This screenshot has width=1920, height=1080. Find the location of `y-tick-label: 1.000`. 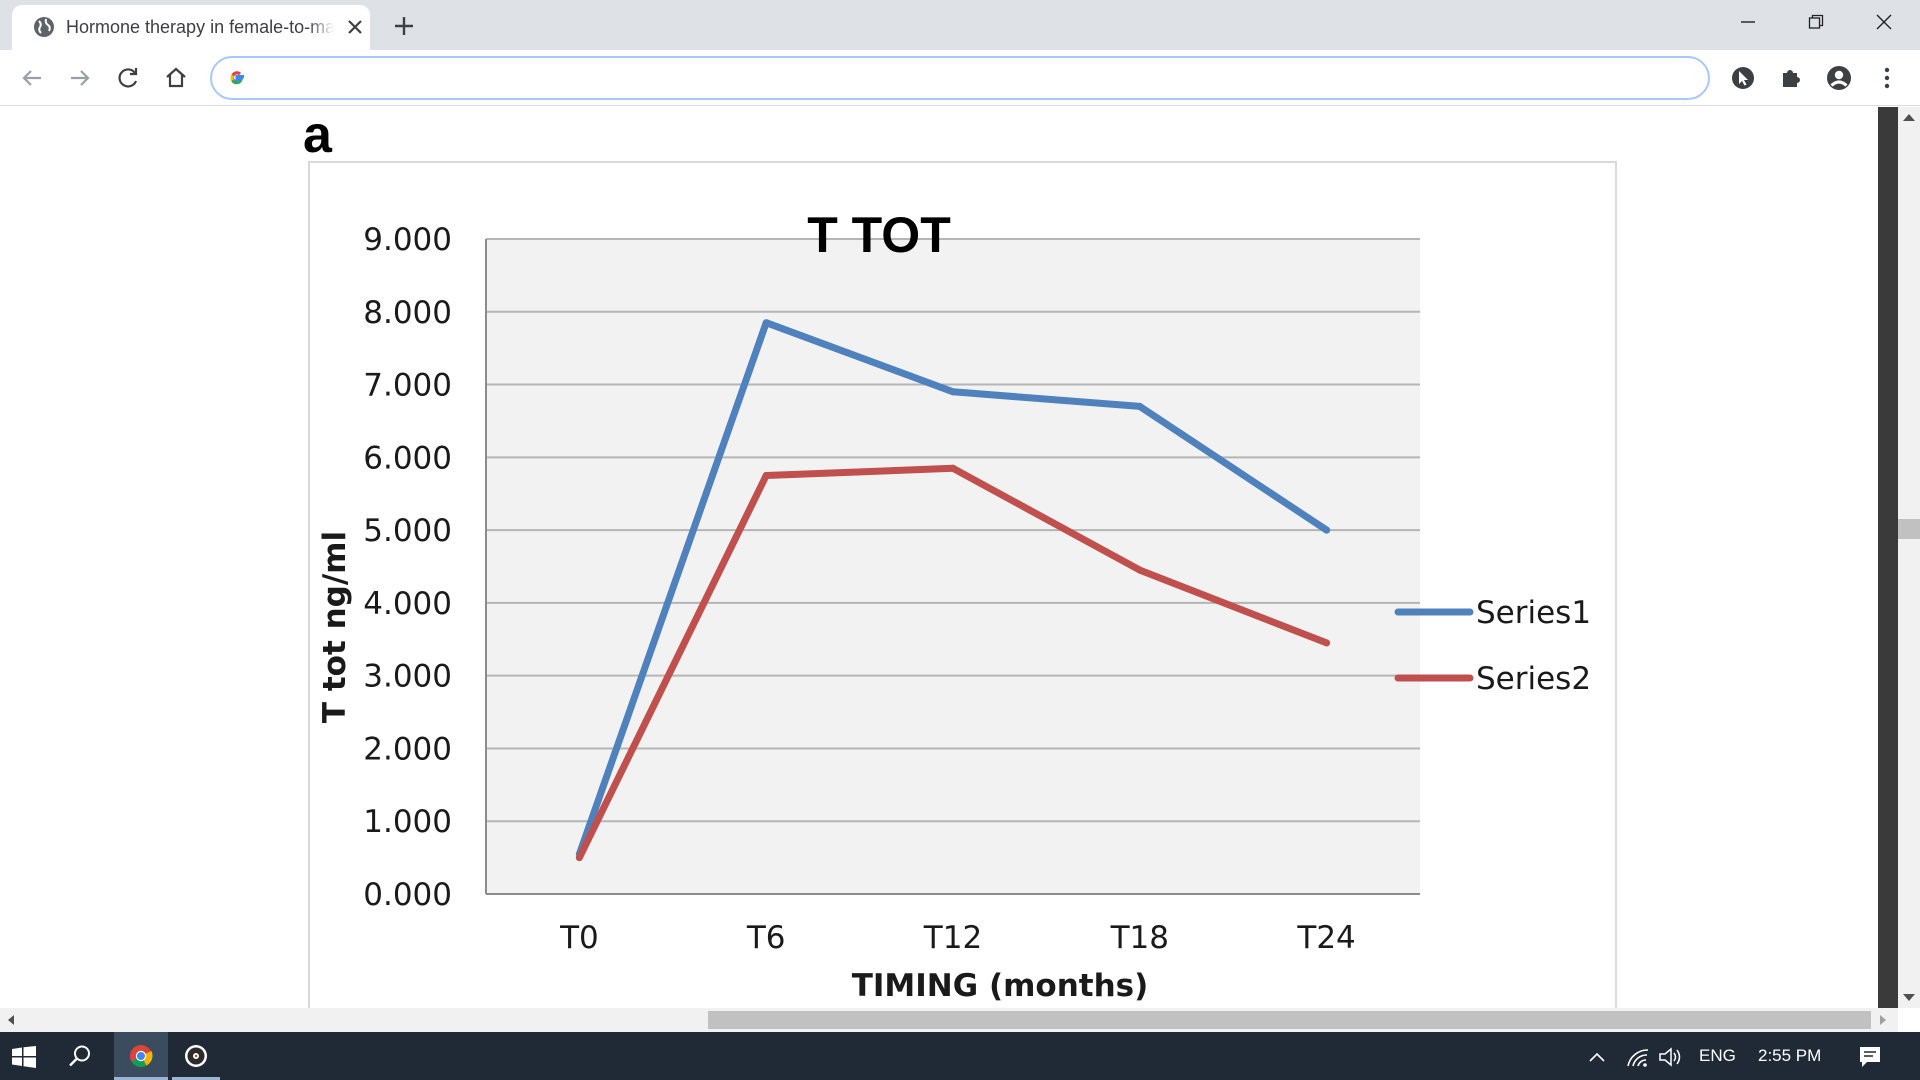

y-tick-label: 1.000 is located at coordinates (407, 822).